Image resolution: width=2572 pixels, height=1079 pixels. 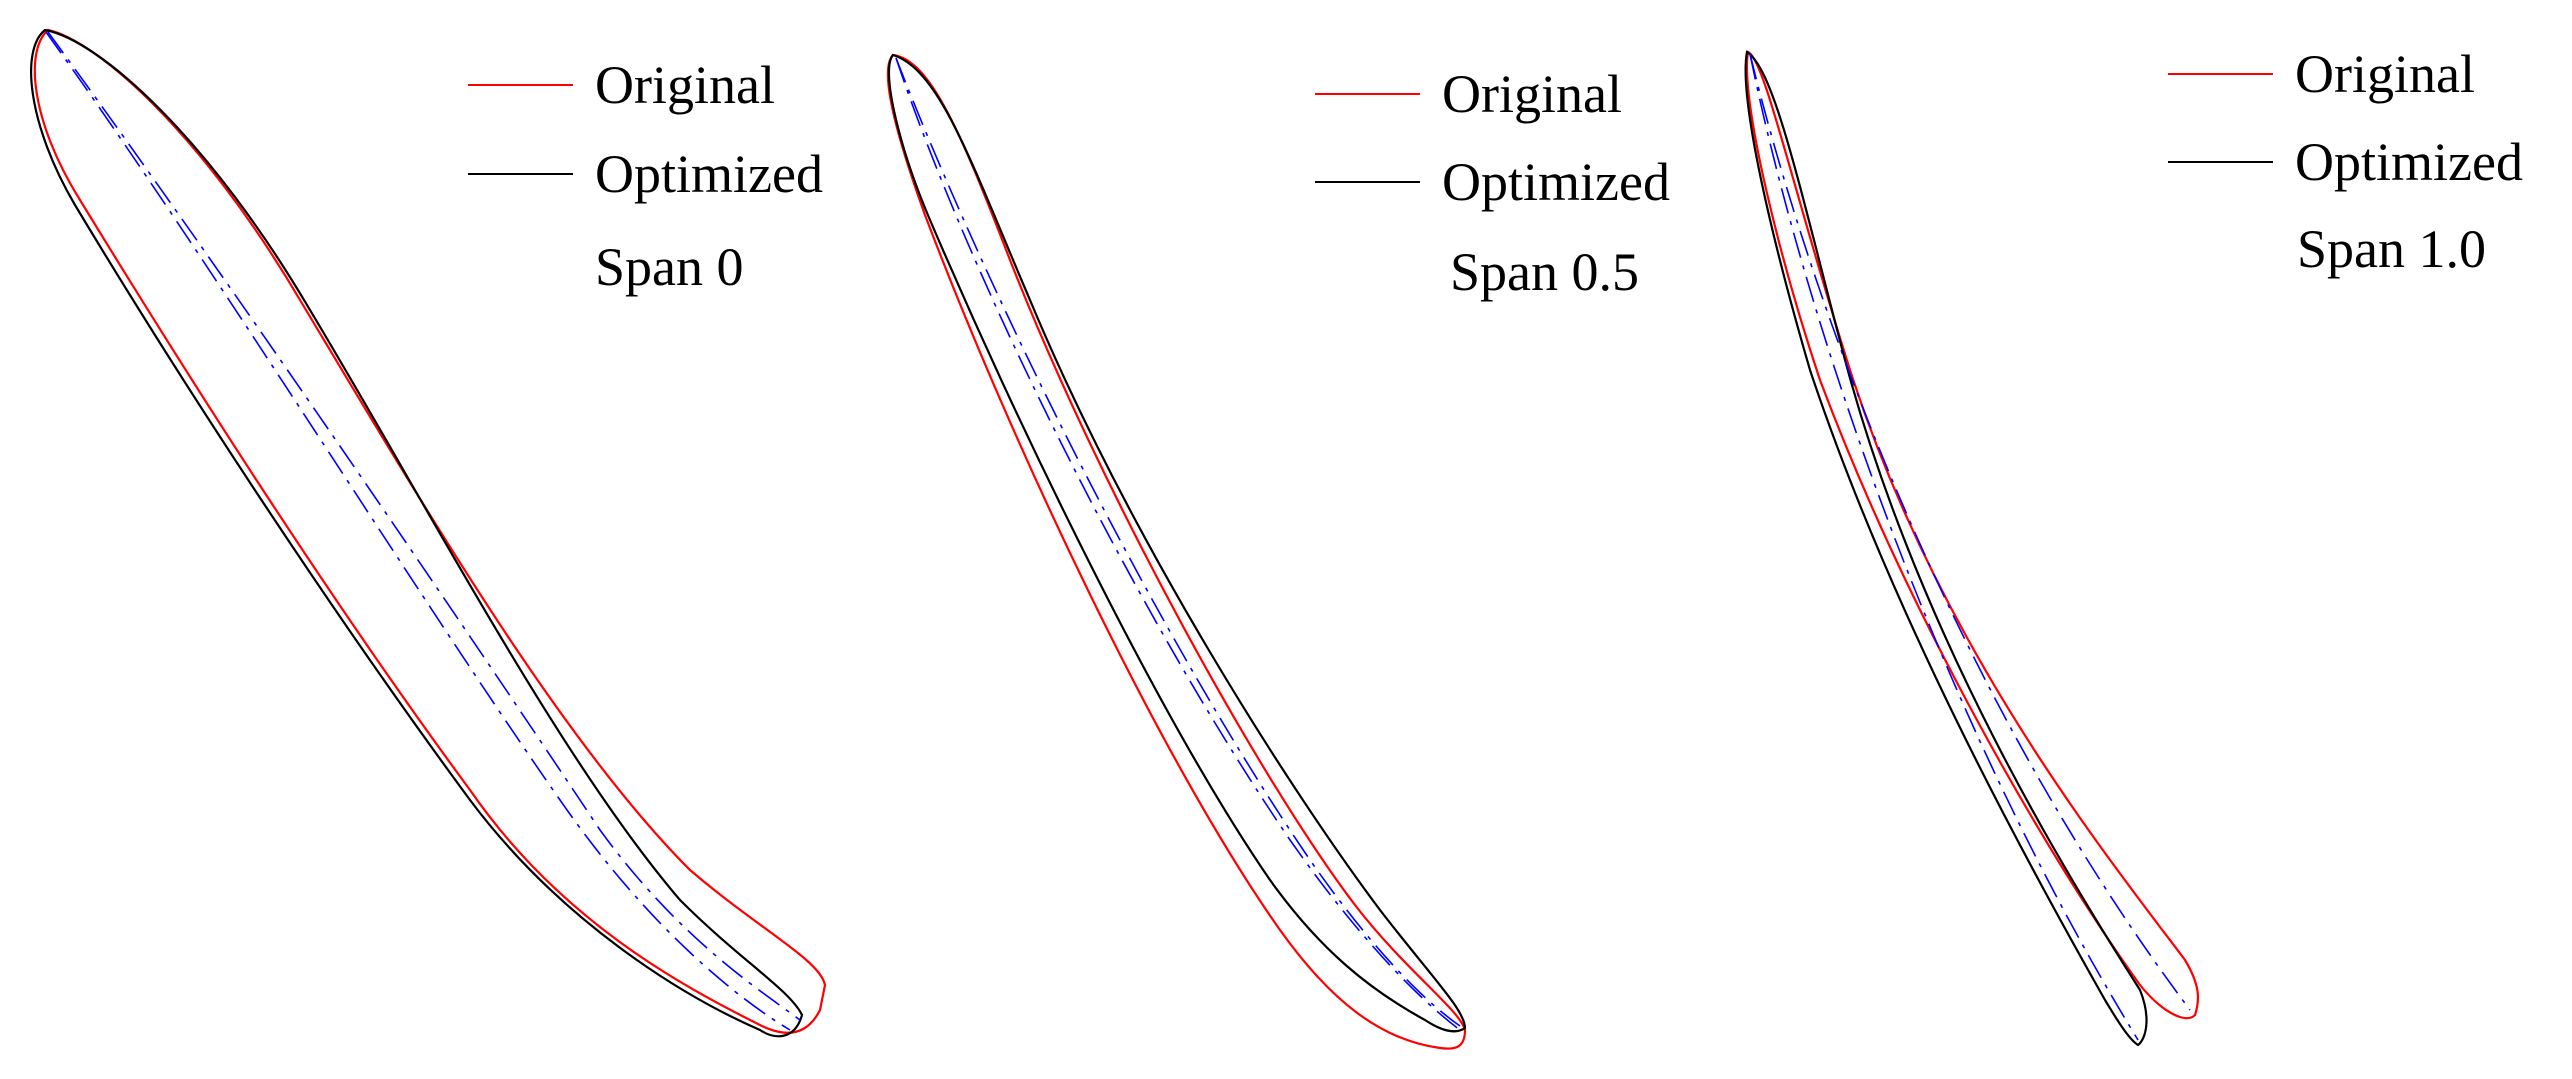 What do you see at coordinates (669, 267) in the screenshot?
I see `span-label: Span 0` at bounding box center [669, 267].